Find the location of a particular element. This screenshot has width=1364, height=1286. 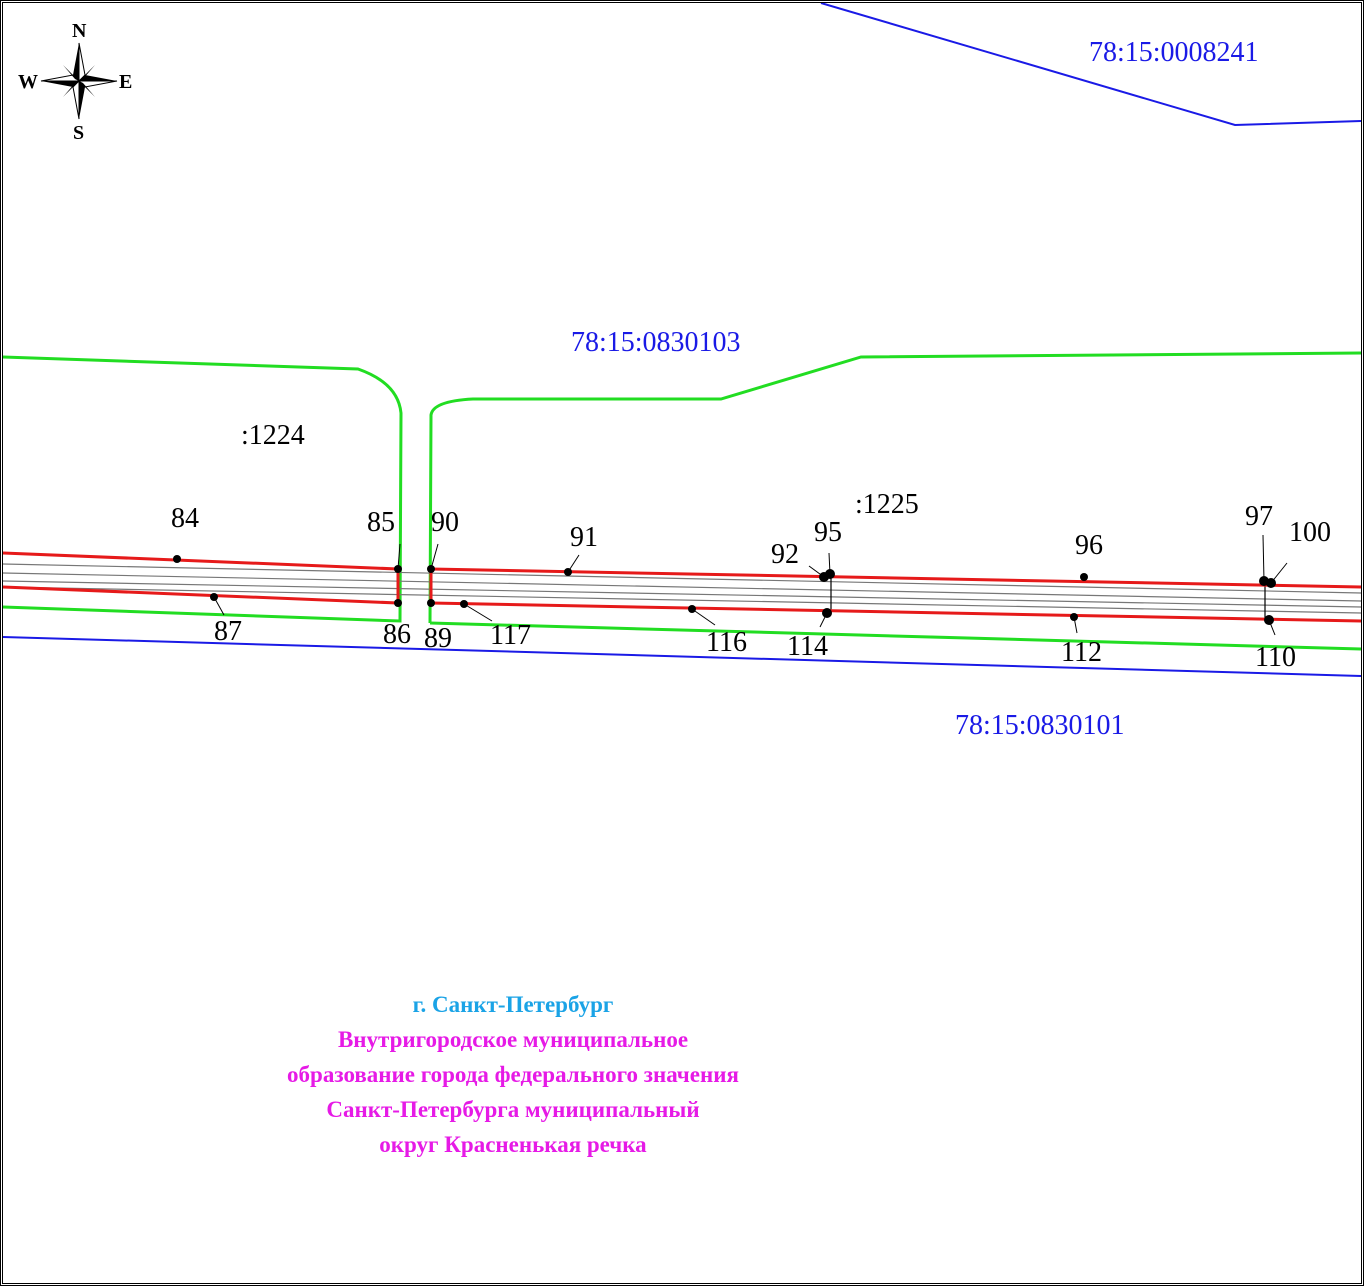

point-label-89: 89 is located at coordinates (438, 638).